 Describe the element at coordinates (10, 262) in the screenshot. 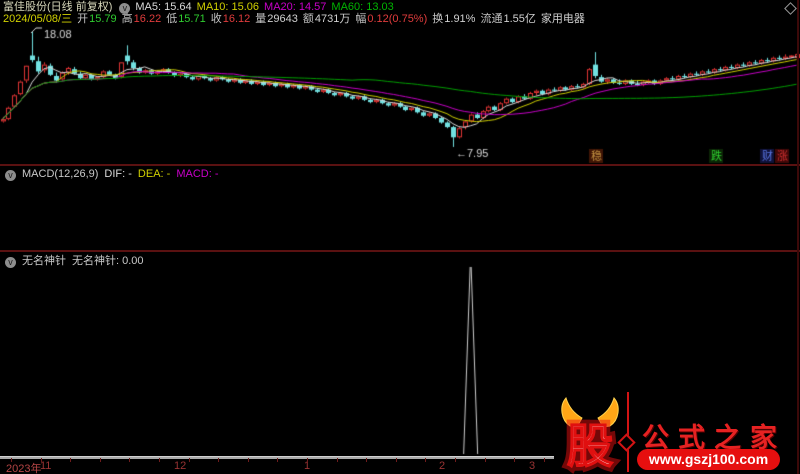

I see `signal-collapse-chevron-icon: v` at that location.